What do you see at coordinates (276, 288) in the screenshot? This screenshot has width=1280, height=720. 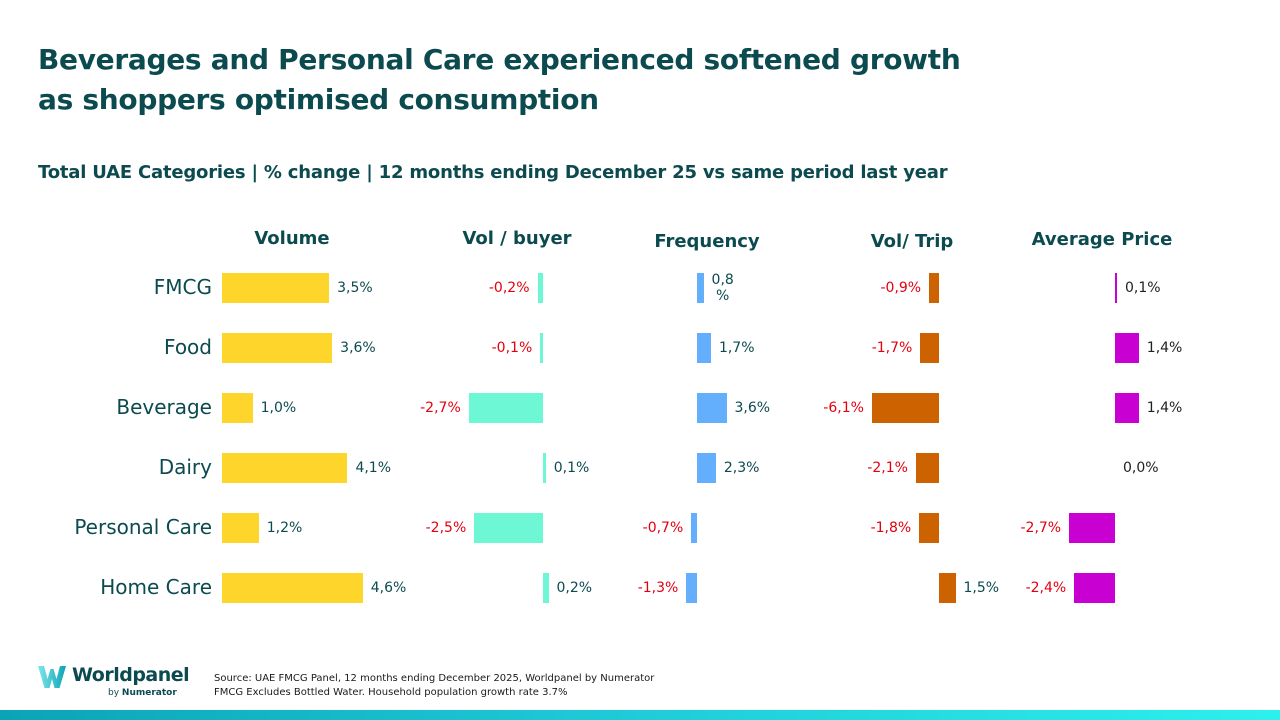 I see `bar-volume-fmcg` at bounding box center [276, 288].